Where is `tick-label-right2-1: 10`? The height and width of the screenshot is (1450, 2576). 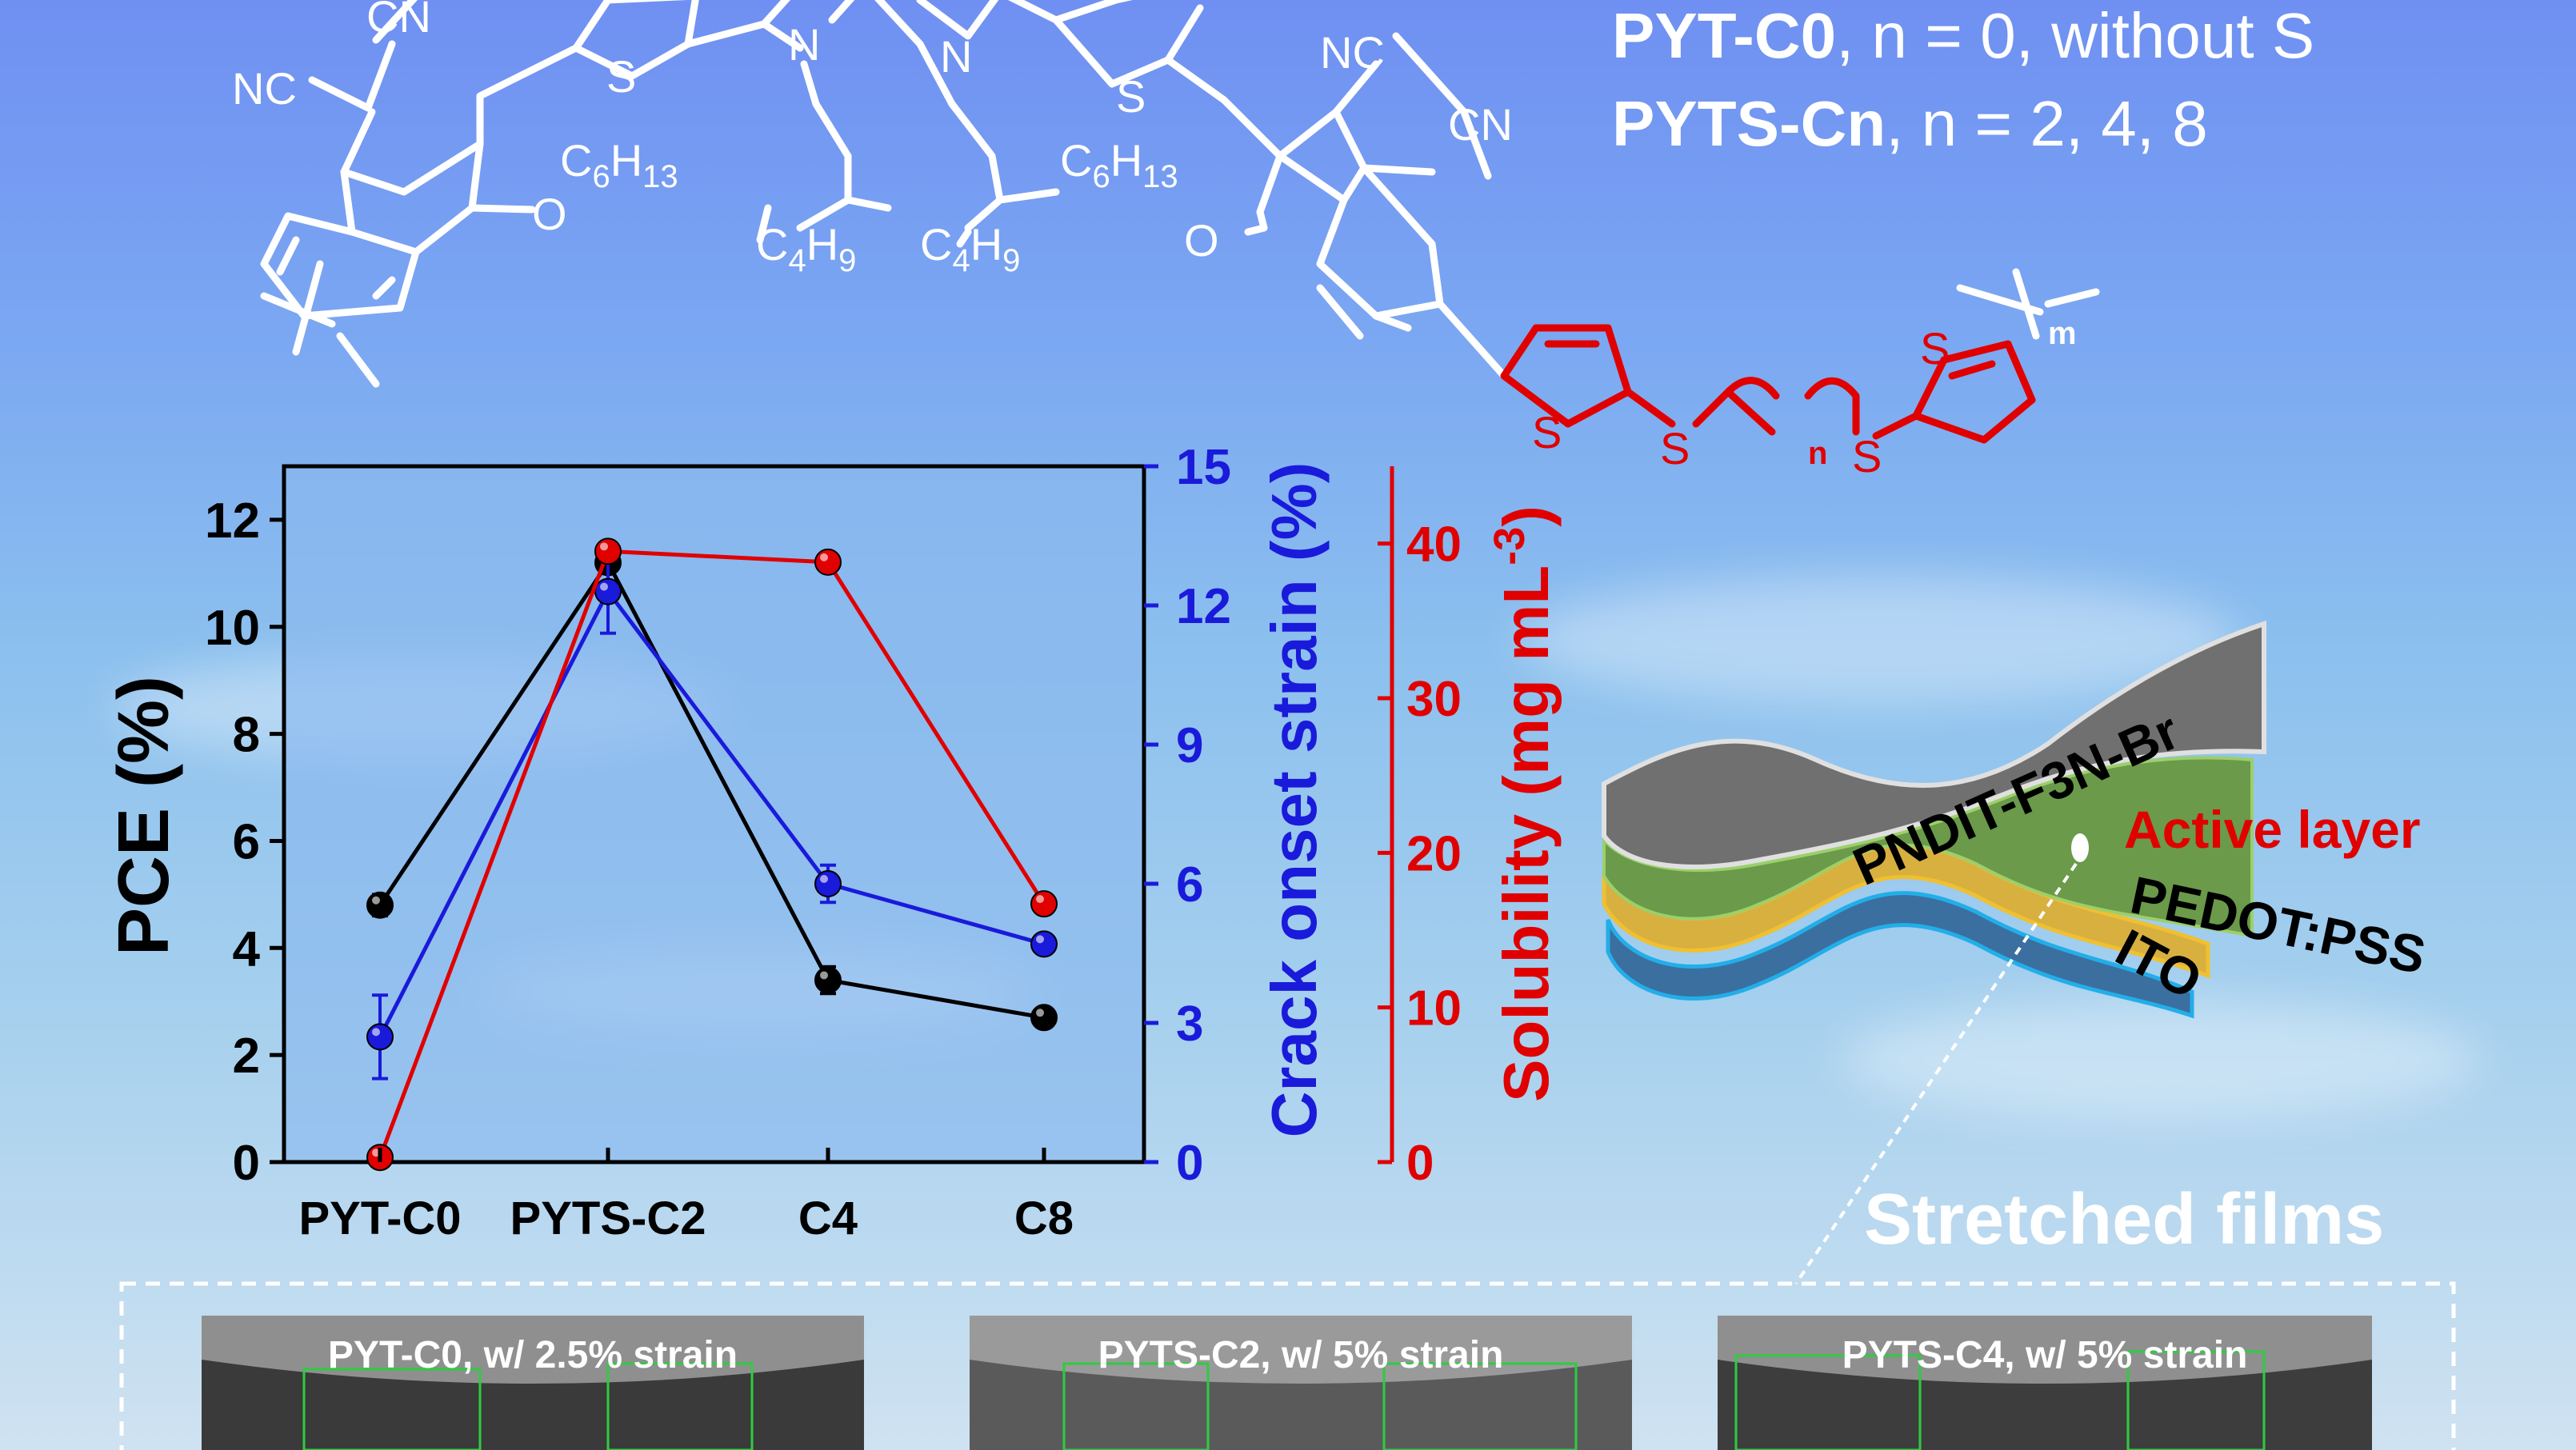
tick-label-right2-1: 10 is located at coordinates (1434, 1009).